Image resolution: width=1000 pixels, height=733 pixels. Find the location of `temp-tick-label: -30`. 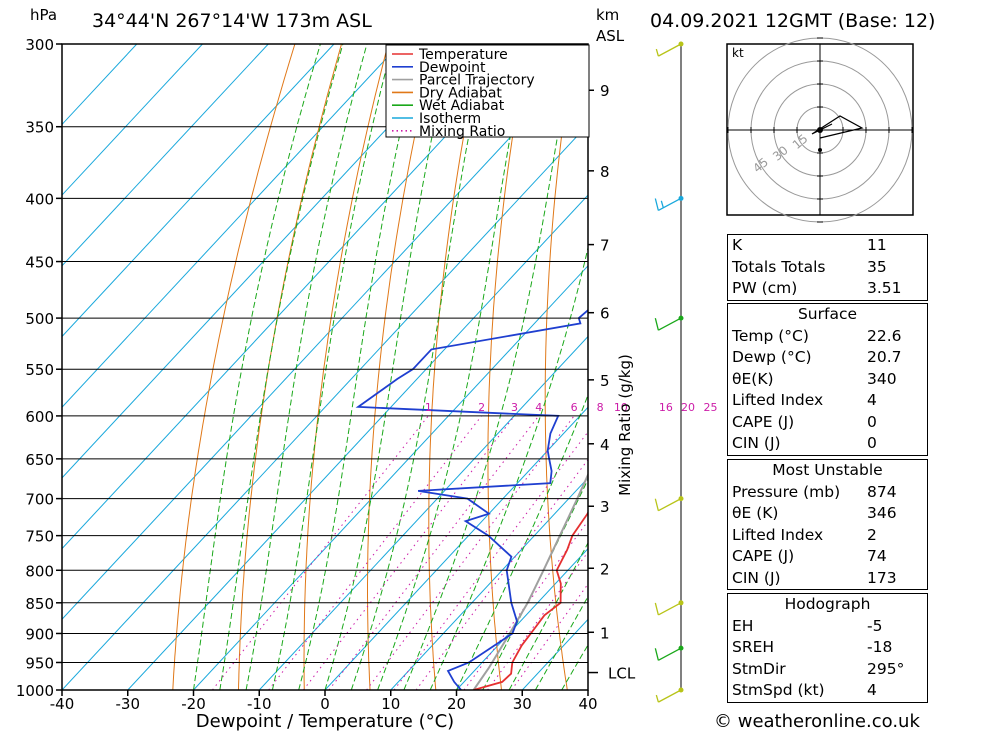

temp-tick-label: -30 is located at coordinates (128, 704).